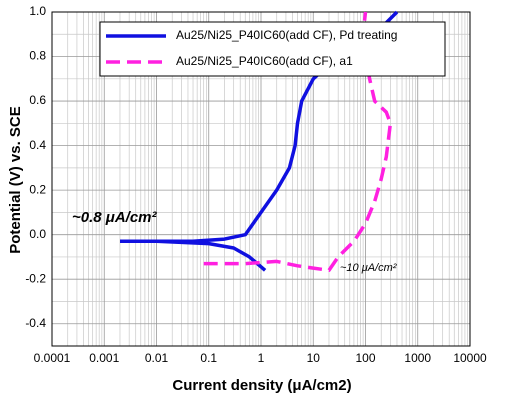 This screenshot has height=404, width=513. What do you see at coordinates (286, 35) in the screenshot?
I see `legend-label: Au25/Ni25_P40IC60(add CF), Pd treating` at bounding box center [286, 35].